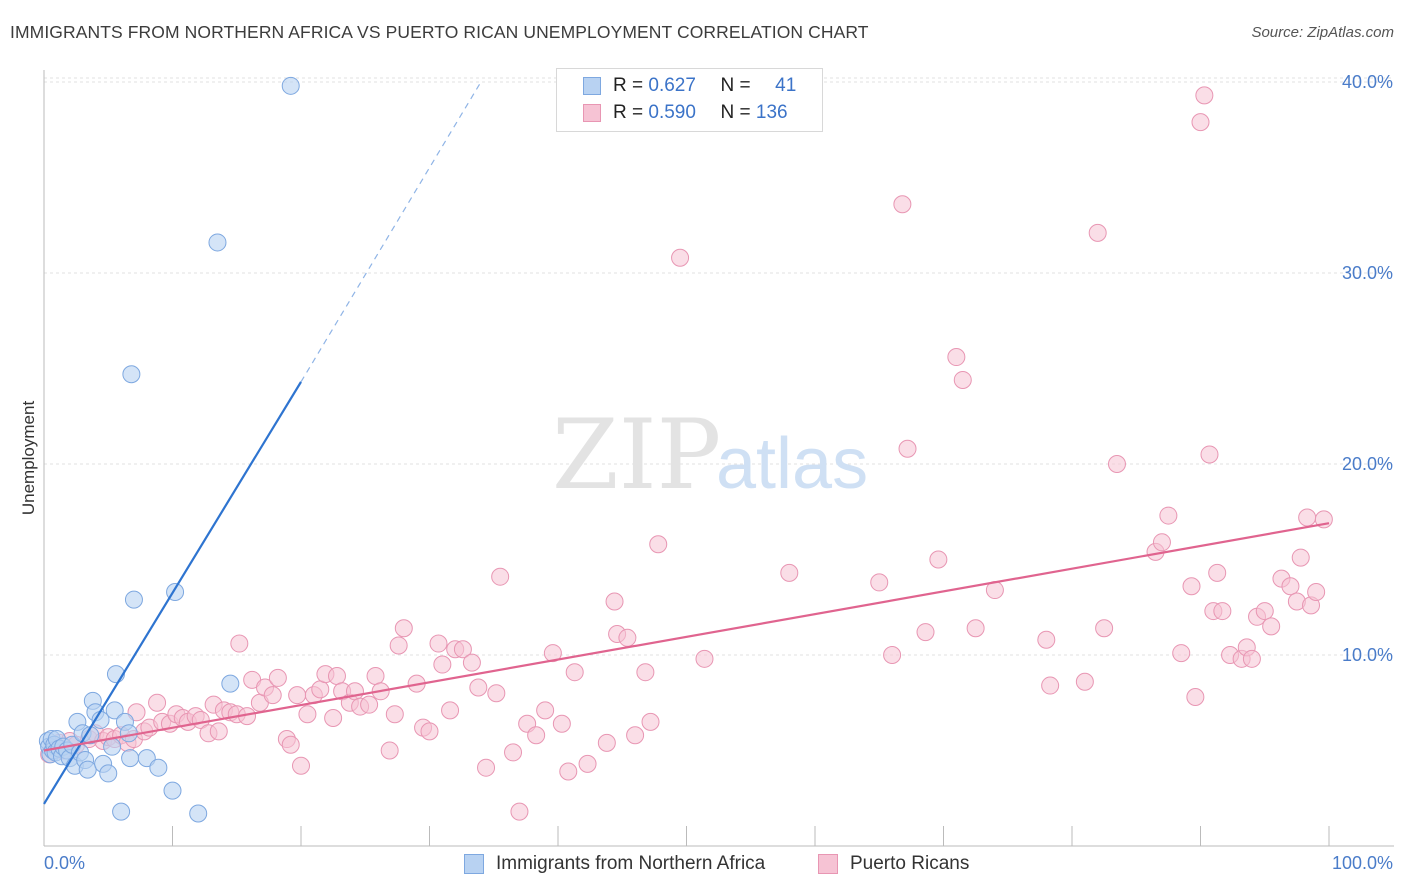  Describe the element at coordinates (700, 113) in the screenshot. I see `legend-text: R = 0.590 N = 136` at that location.